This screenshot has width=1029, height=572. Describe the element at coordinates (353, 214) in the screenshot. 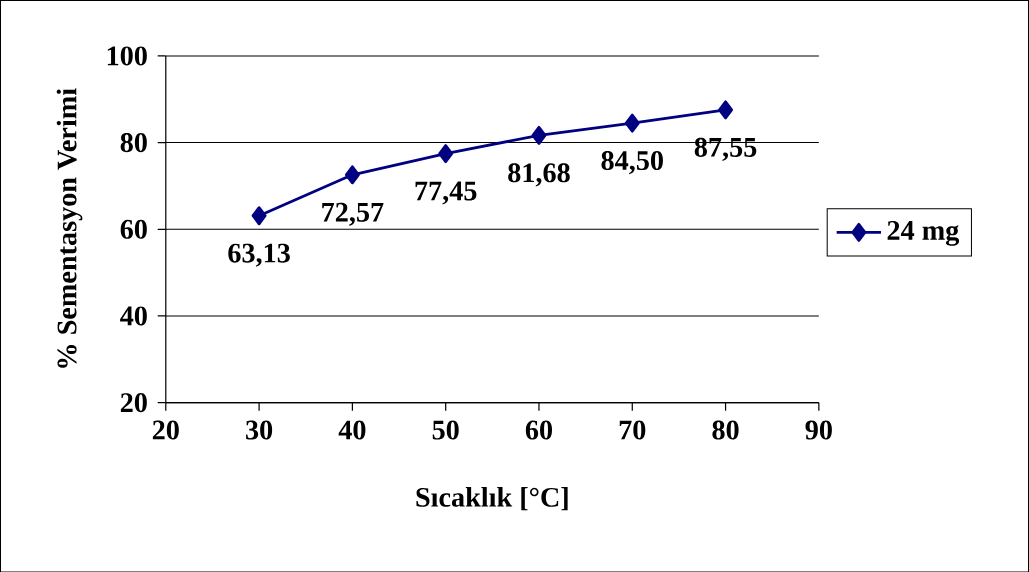

I see `data-label: 72,57` at that location.